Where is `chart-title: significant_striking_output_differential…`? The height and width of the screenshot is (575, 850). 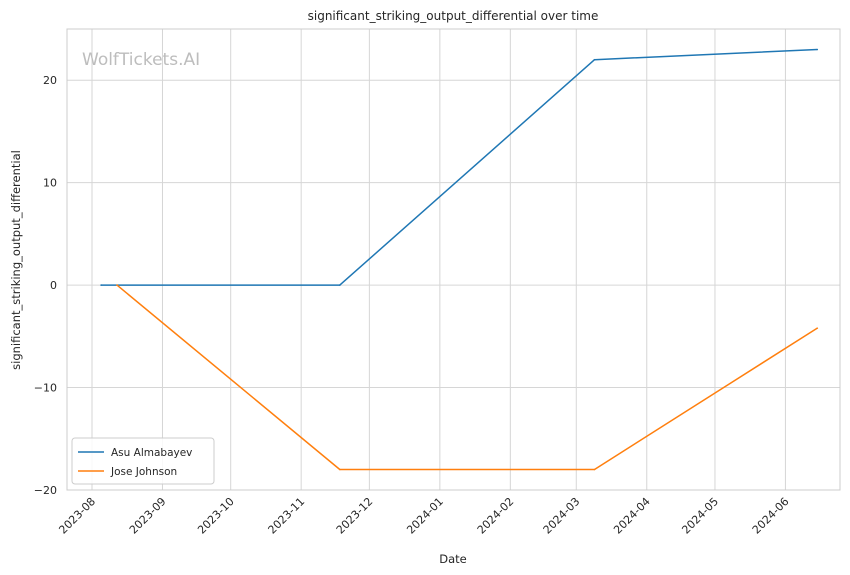
chart-title: significant_striking_output_differential… is located at coordinates (453, 16).